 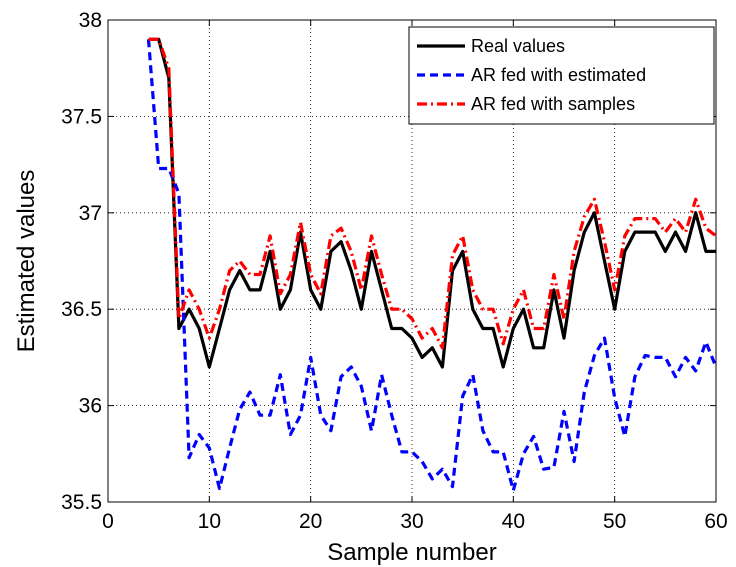 I want to click on x-tick-label: 0, so click(x=108, y=521).